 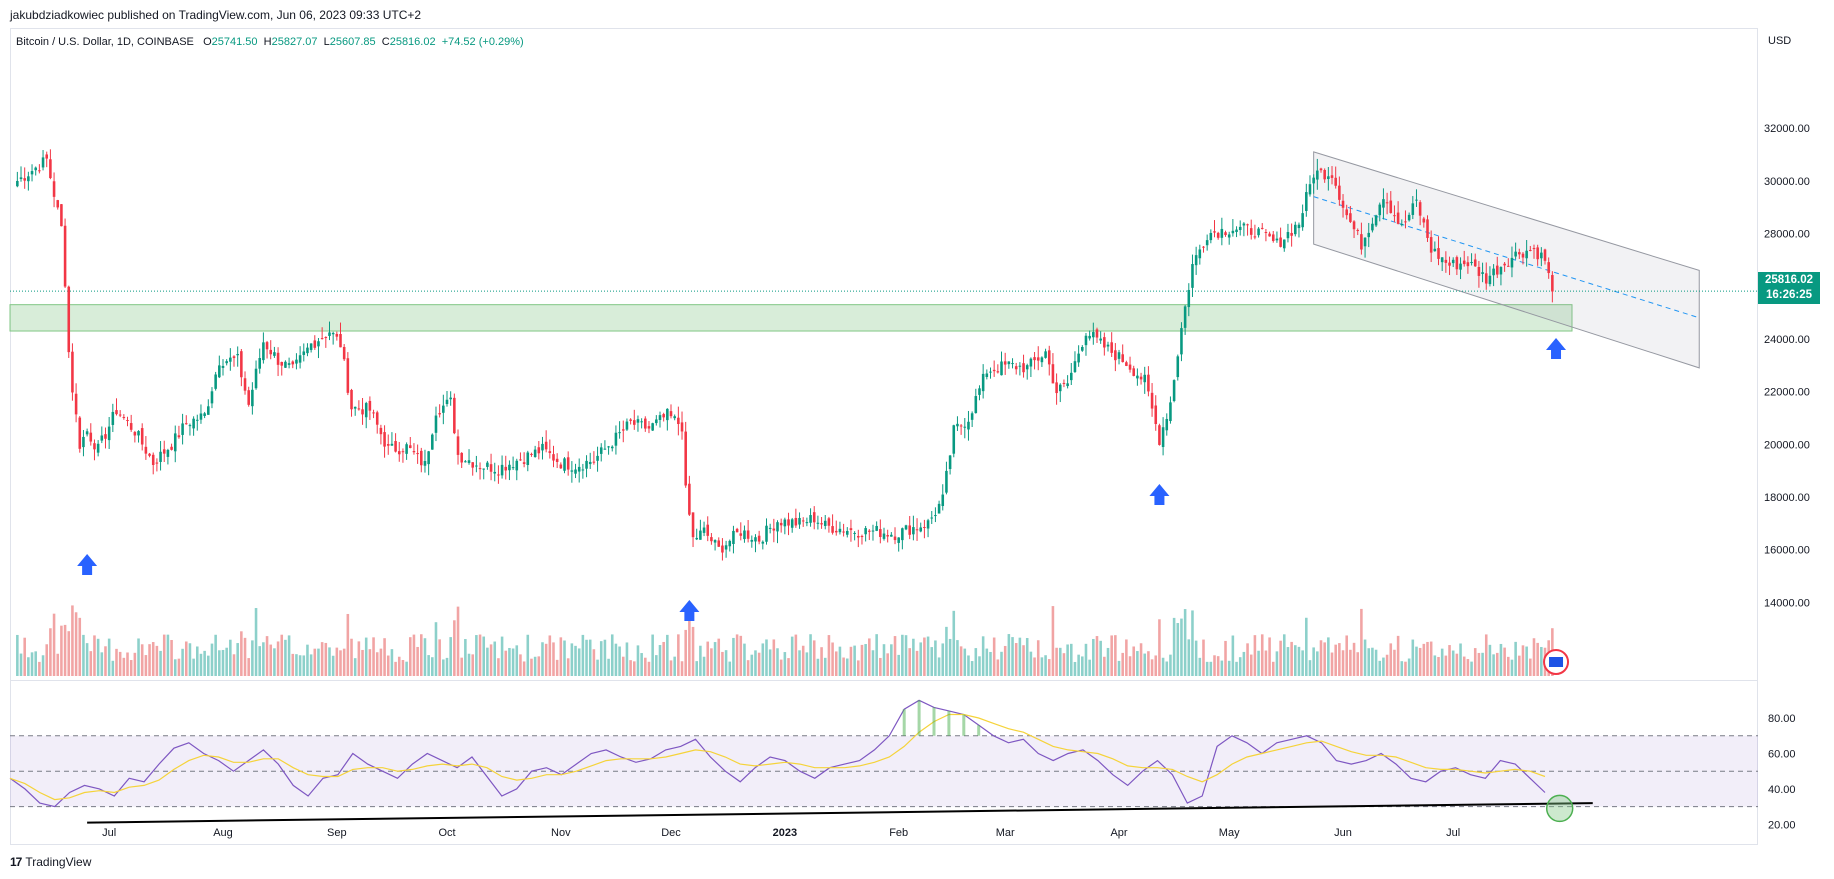 What do you see at coordinates (884, 680) in the screenshot?
I see `pane-separator` at bounding box center [884, 680].